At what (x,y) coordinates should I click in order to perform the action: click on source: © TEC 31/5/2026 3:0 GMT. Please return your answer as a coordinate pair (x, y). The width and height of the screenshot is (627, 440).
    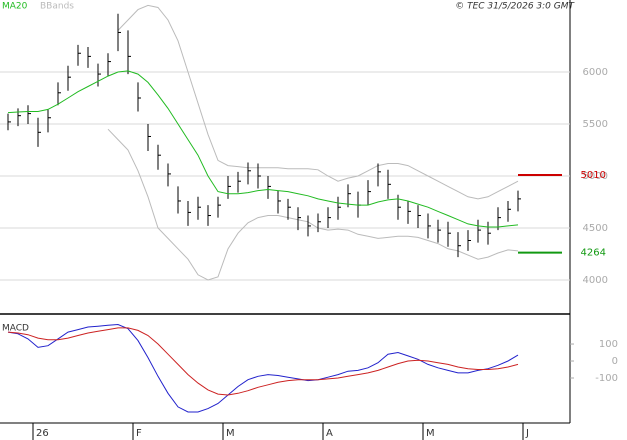
    Looking at the image, I should click on (515, 7).